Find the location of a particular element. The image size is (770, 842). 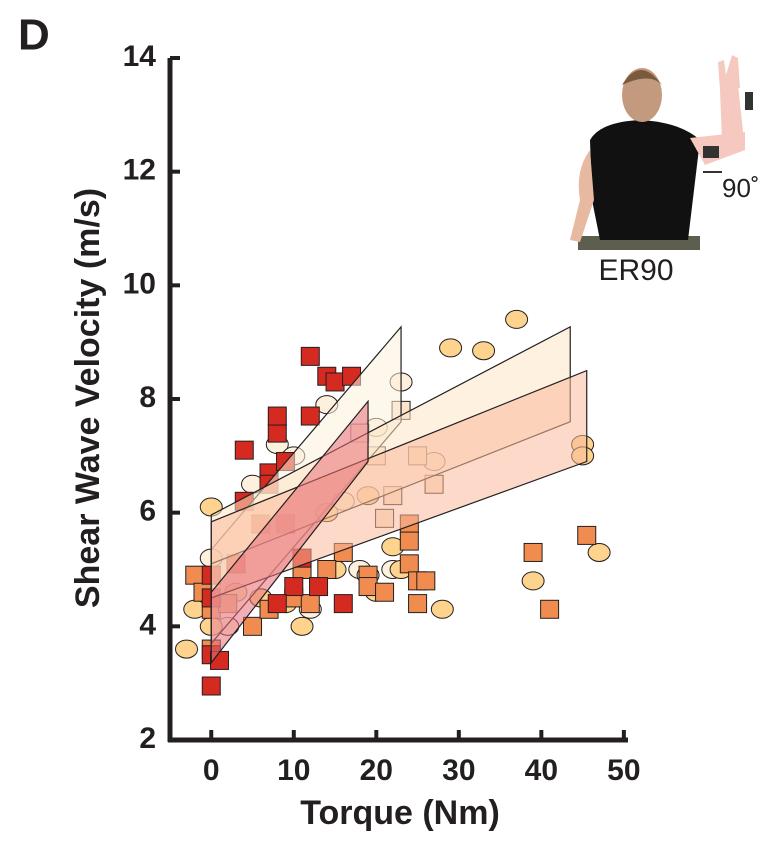

y-tick-label: 12 is located at coordinates (139, 170).